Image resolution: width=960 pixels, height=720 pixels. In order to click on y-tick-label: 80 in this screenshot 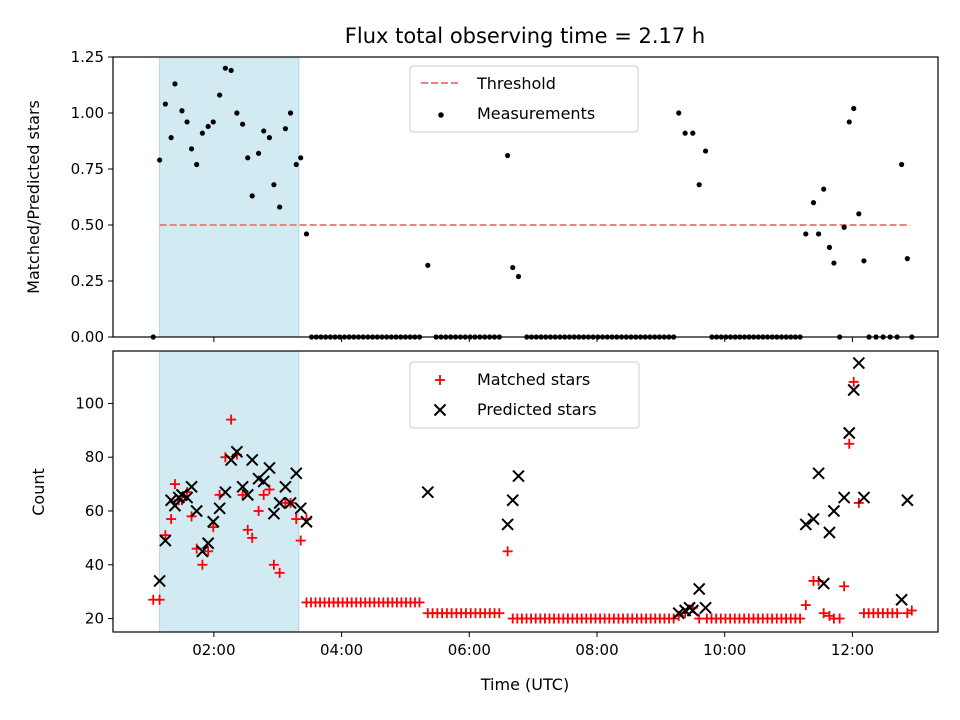, I will do `click(94, 457)`.